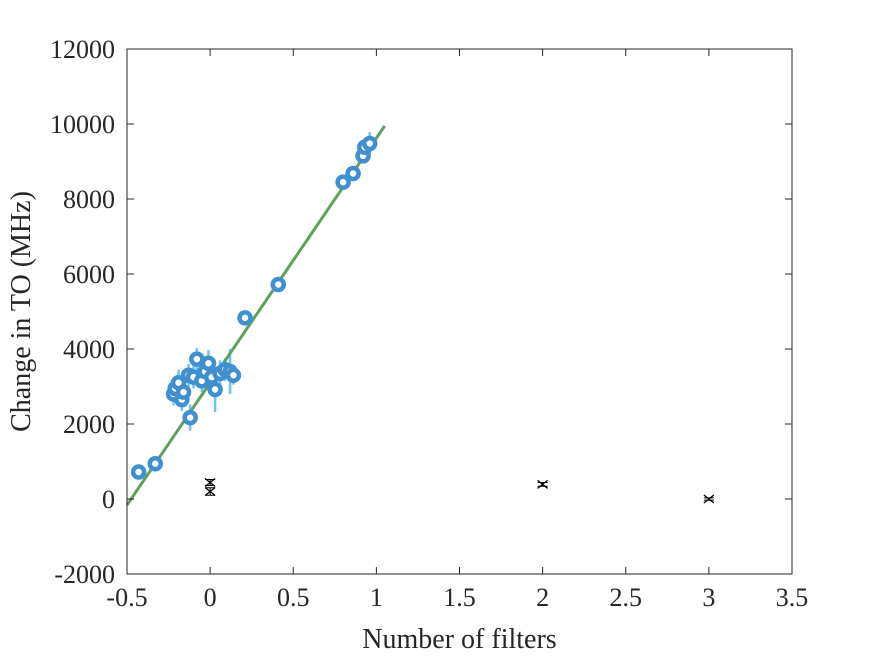 The width and height of the screenshot is (875, 656). I want to click on y-tick-label: -2000, so click(84, 574).